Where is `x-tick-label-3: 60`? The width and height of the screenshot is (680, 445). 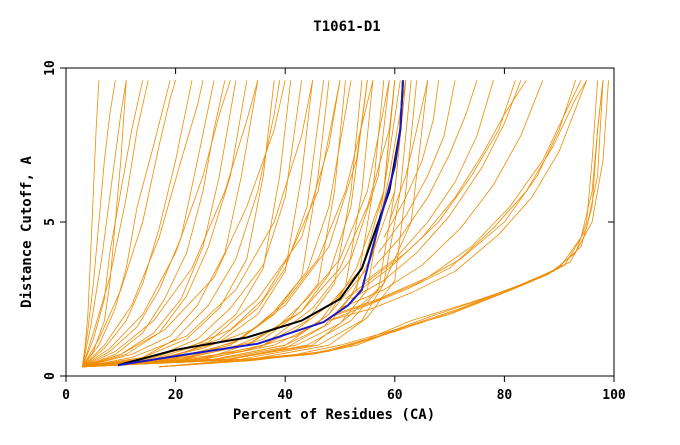 x-tick-label-3: 60 is located at coordinates (395, 395).